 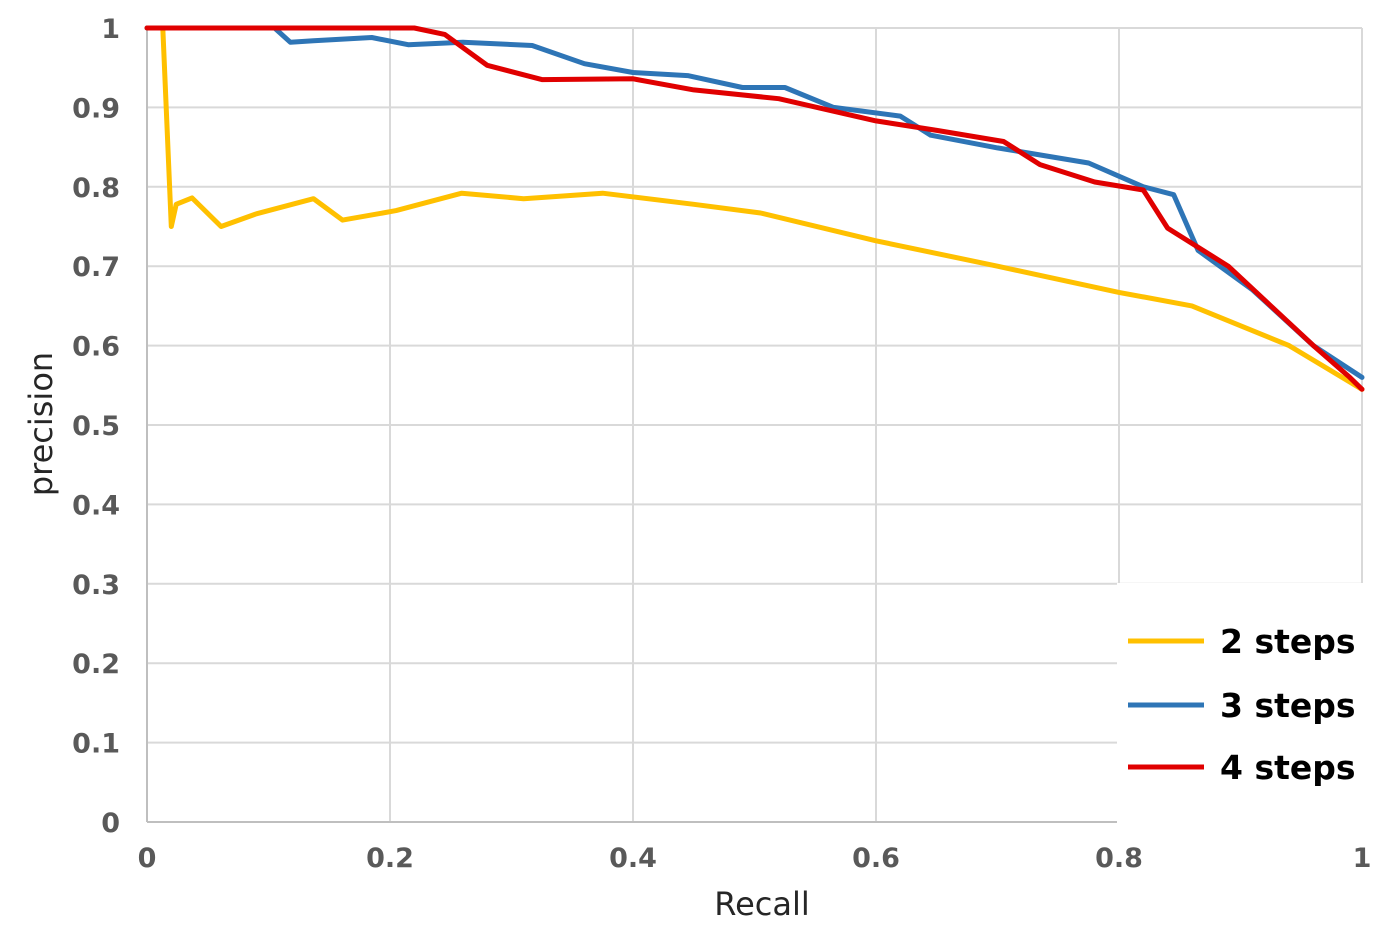 What do you see at coordinates (110, 29) in the screenshot?
I see `y-tick-label: 1` at bounding box center [110, 29].